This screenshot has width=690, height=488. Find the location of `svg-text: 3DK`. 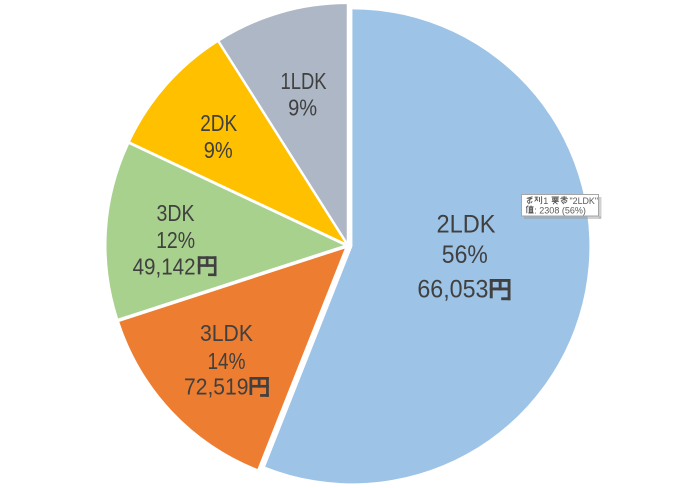

svg-text: 3DK is located at coordinates (176, 213).